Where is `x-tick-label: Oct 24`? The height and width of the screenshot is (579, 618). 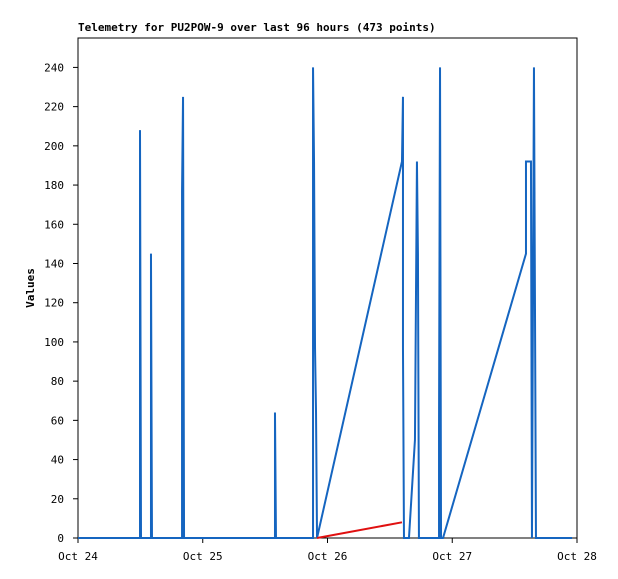 x-tick-label: Oct 24 is located at coordinates (78, 556).